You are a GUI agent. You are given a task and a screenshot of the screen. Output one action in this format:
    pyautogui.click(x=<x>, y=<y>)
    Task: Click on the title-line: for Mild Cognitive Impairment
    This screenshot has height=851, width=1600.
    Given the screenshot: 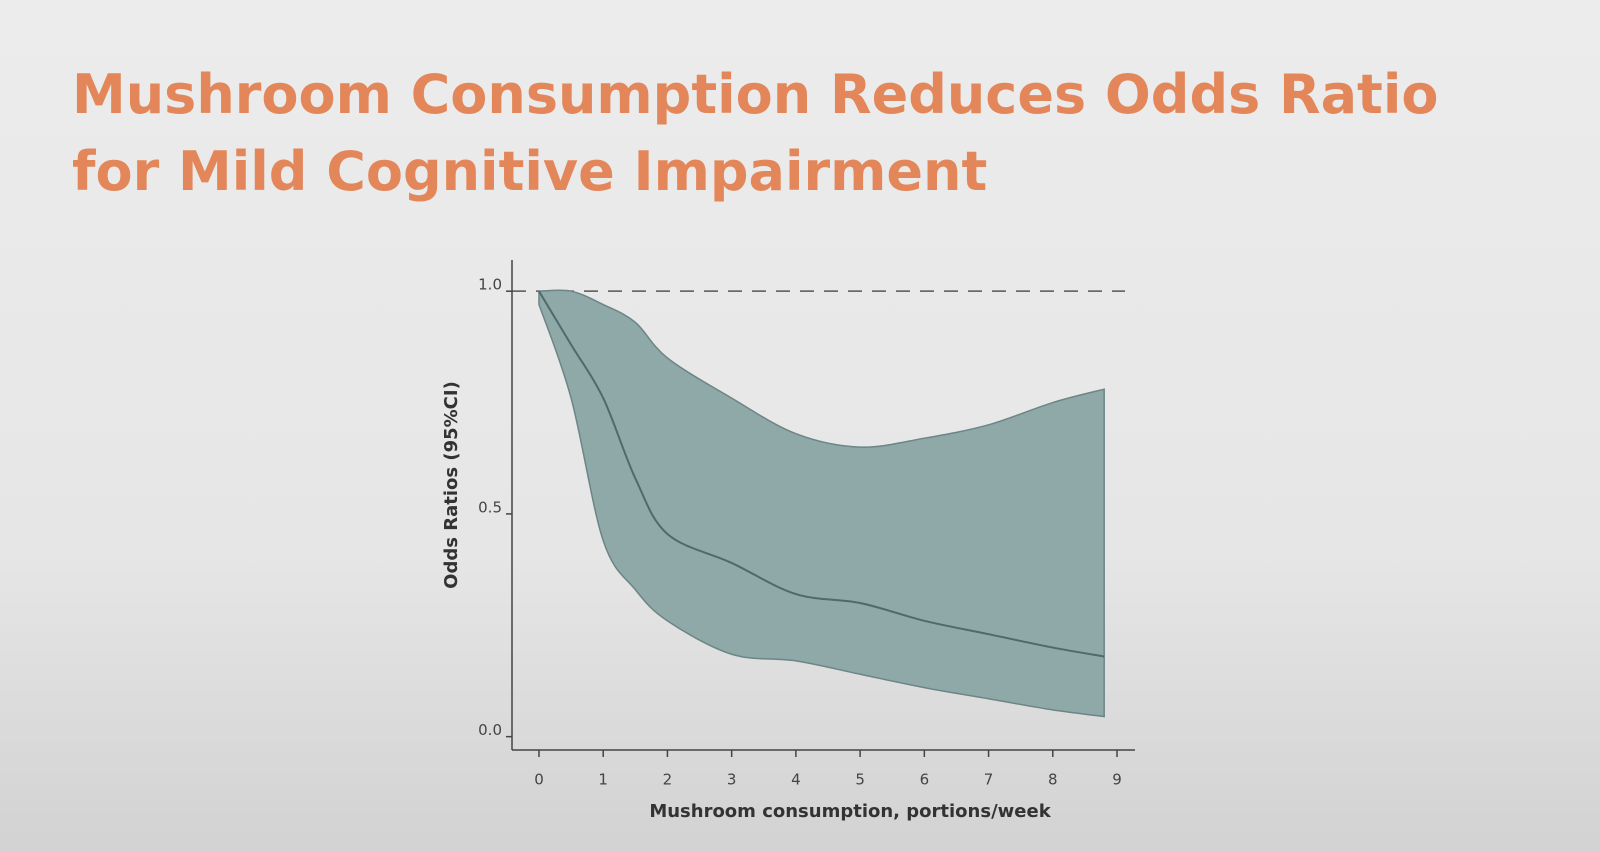 What is the action you would take?
    pyautogui.click(x=529, y=171)
    